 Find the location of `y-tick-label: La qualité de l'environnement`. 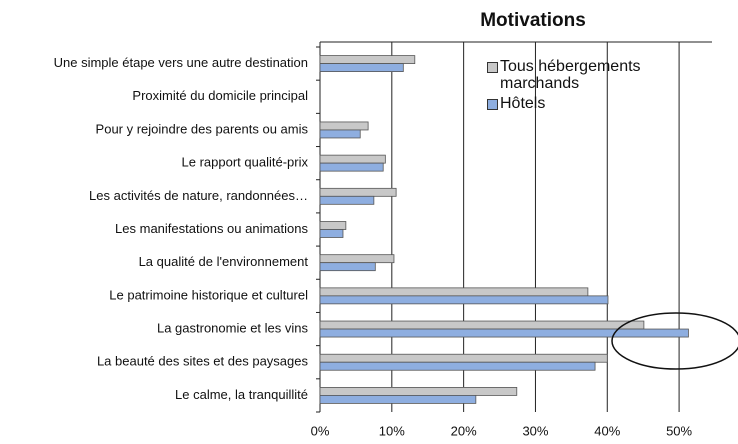

y-tick-label: La qualité de l'environnement is located at coordinates (224, 261).